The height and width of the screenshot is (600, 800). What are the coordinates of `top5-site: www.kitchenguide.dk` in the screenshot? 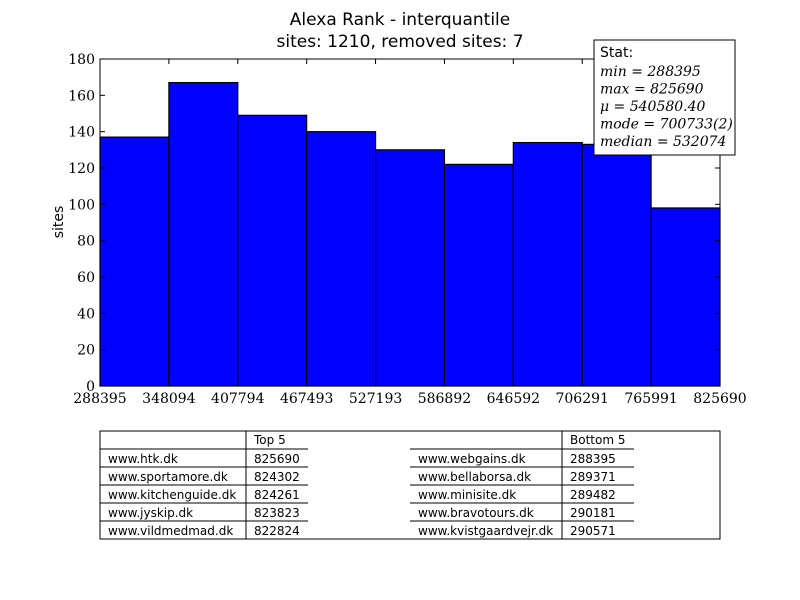 It's located at (172, 495).